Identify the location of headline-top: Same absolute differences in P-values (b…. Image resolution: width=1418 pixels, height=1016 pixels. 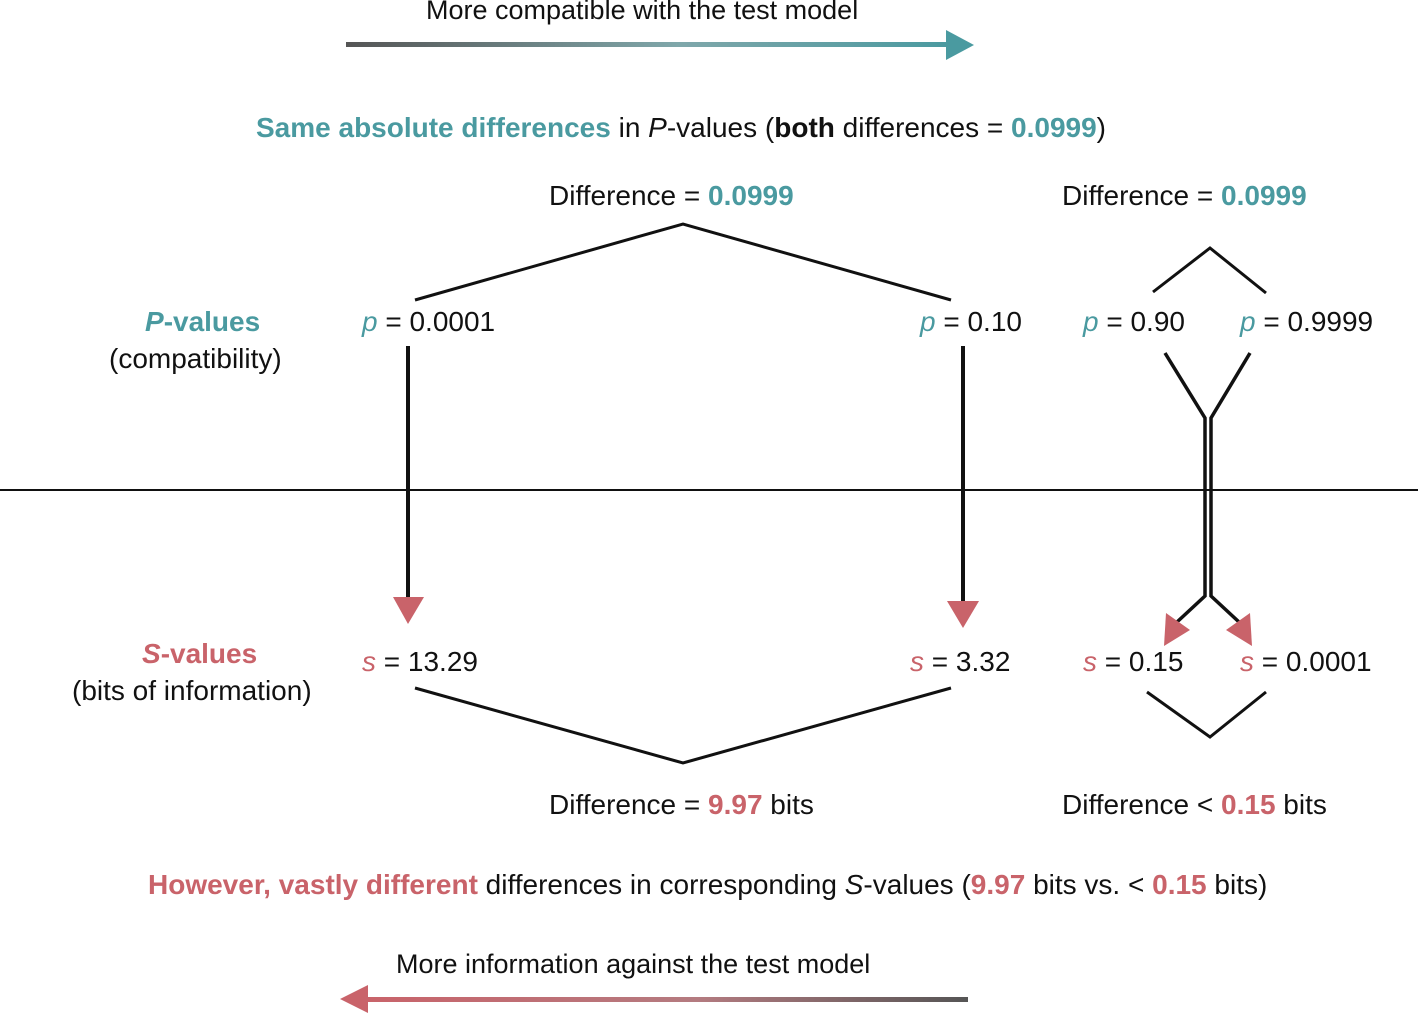
(681, 128).